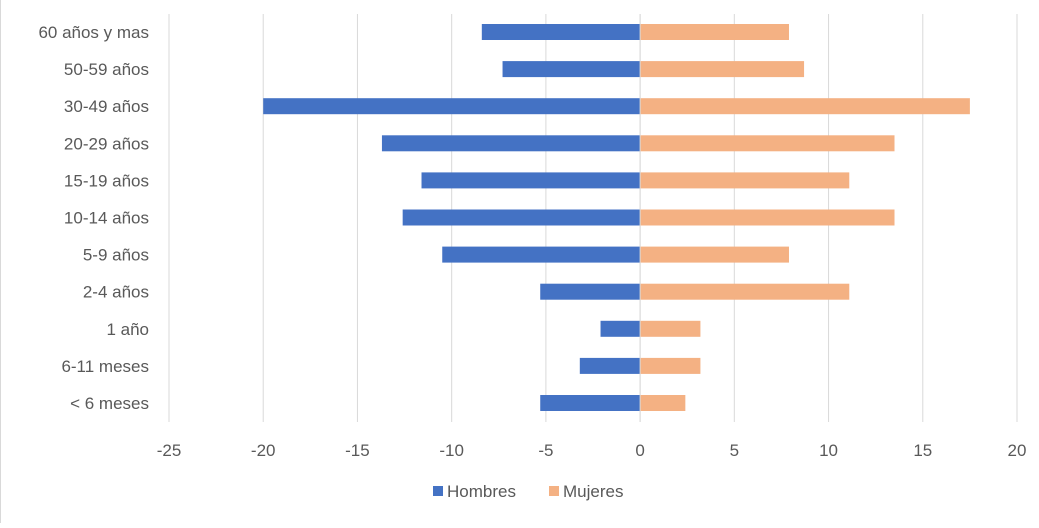 The image size is (1039, 528). I want to click on x-tick-label: -5, so click(545, 450).